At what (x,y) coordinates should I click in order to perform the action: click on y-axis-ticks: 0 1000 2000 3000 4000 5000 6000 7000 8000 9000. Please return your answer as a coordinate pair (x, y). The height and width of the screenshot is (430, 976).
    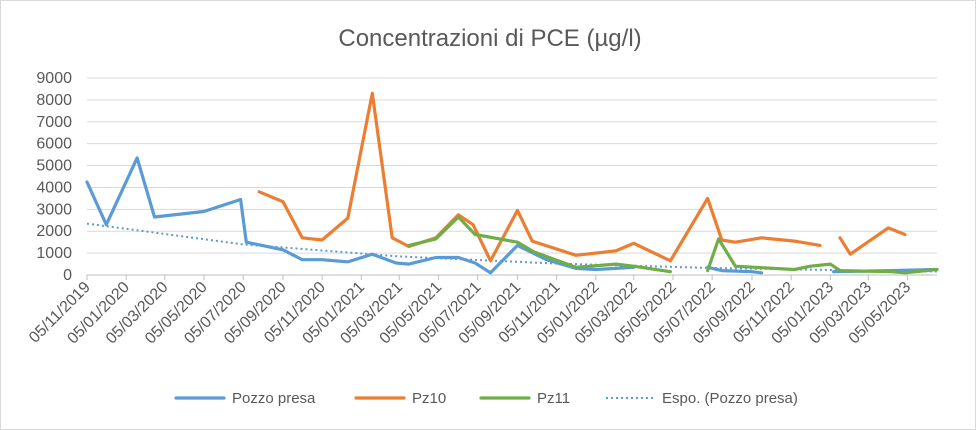
    Looking at the image, I should click on (54, 177).